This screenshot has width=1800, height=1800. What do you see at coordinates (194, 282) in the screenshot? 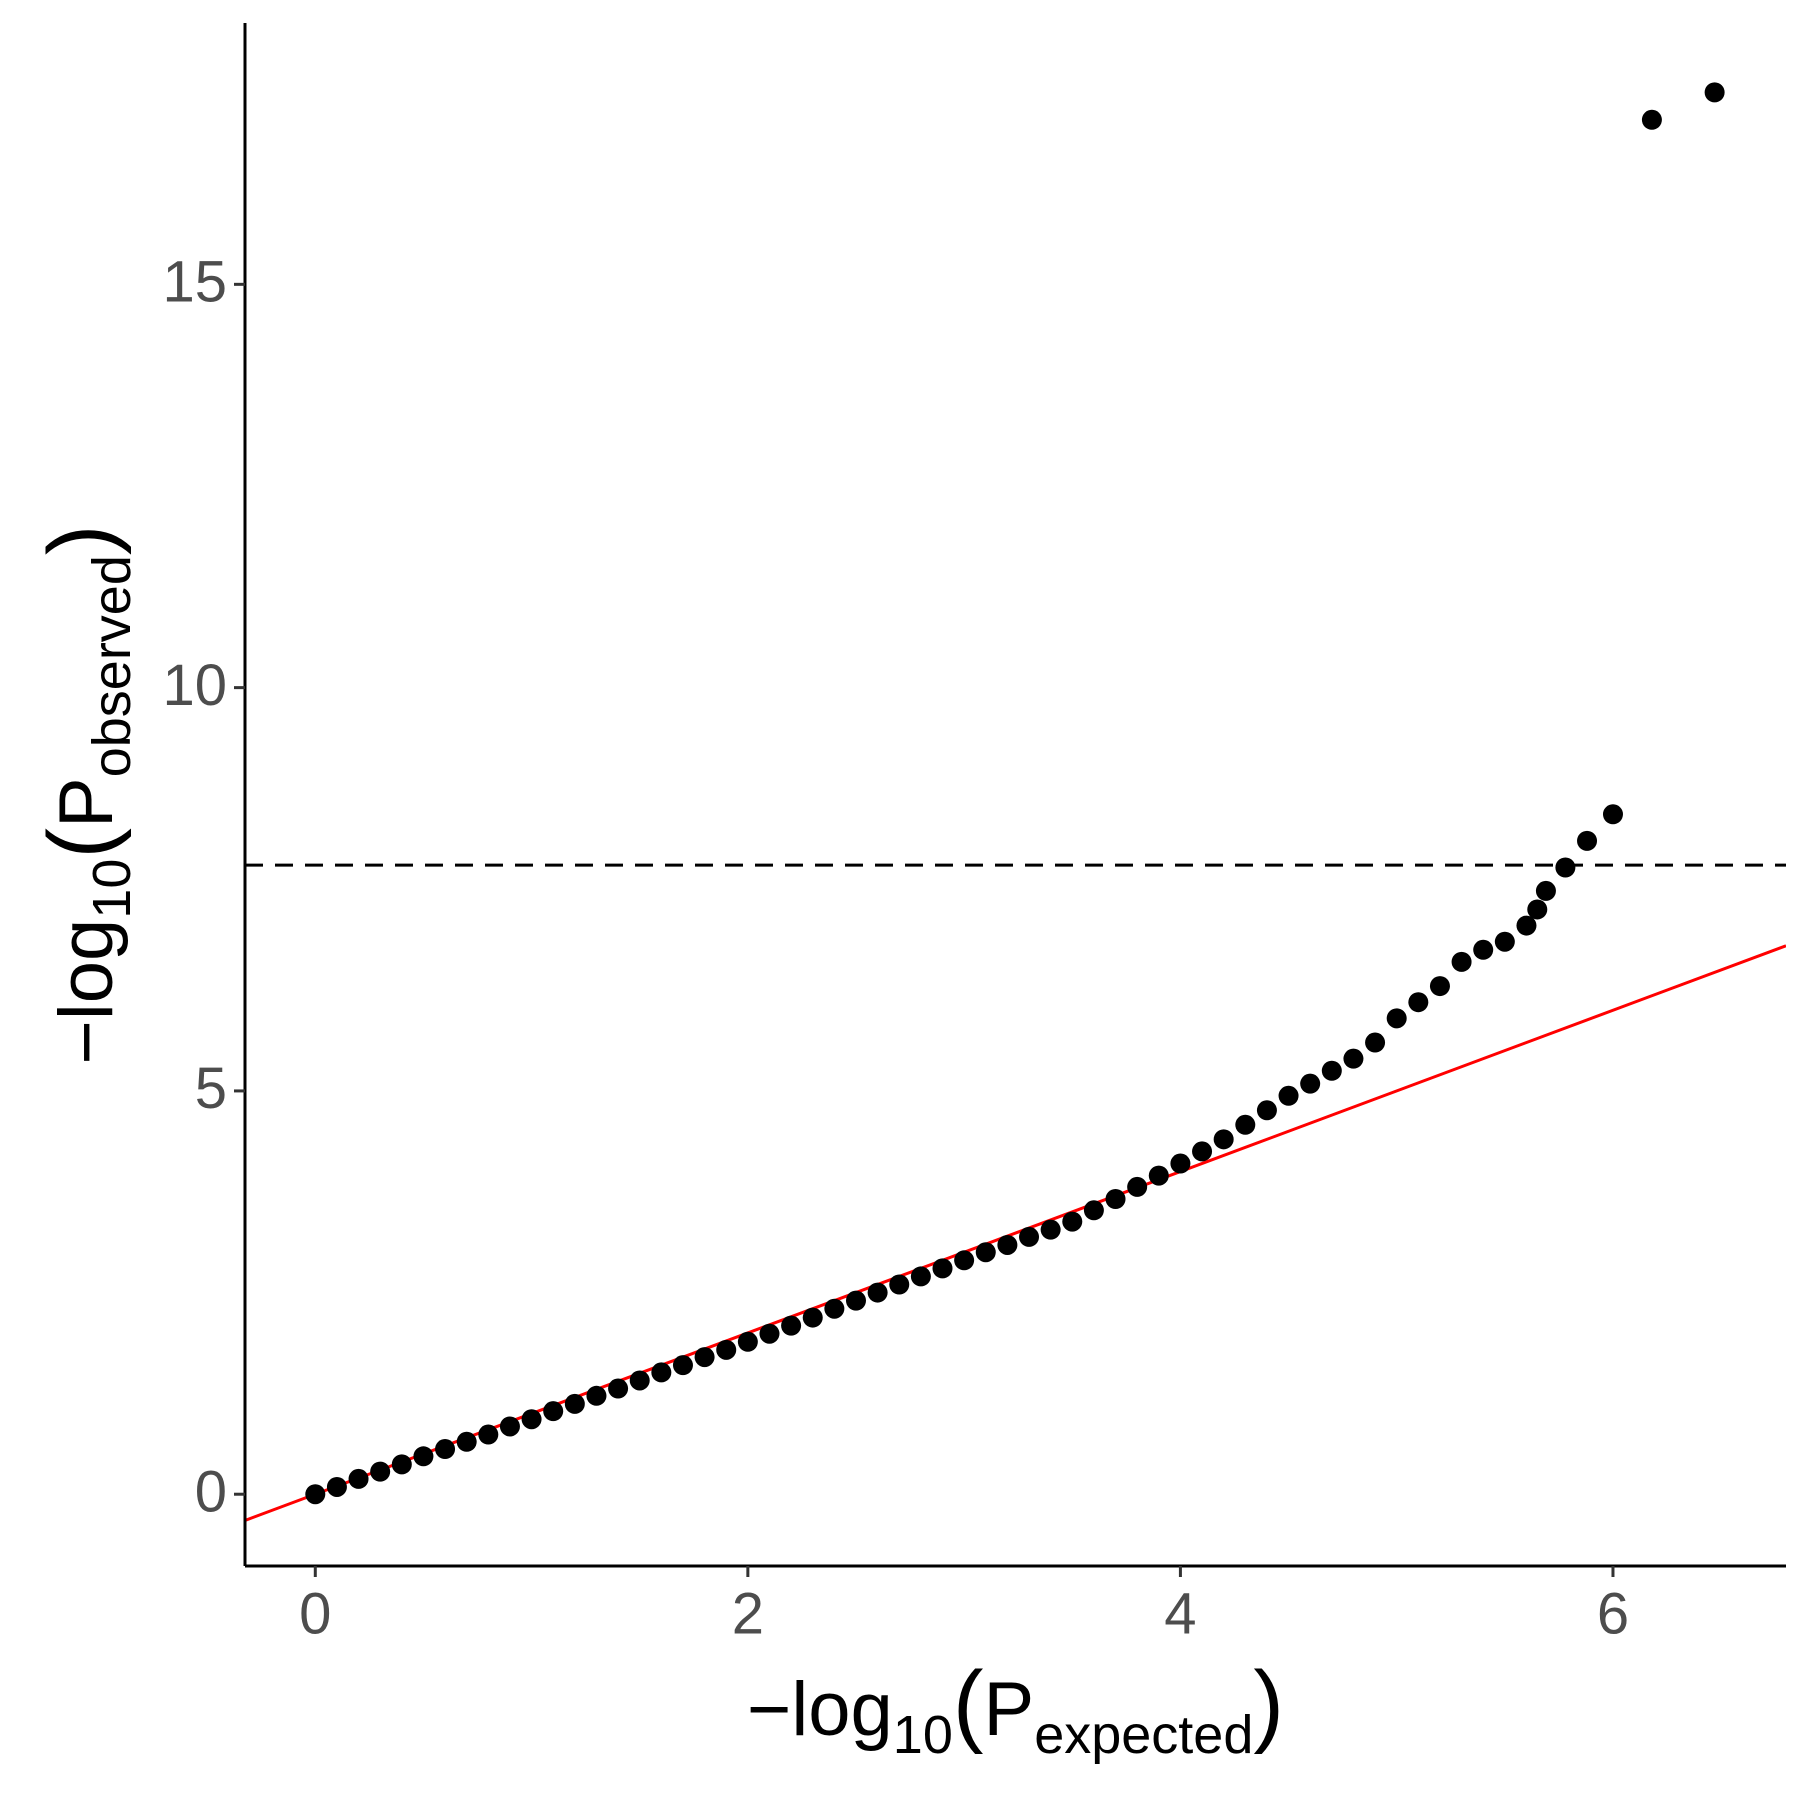
I see `y-tick-label: 15` at bounding box center [194, 282].